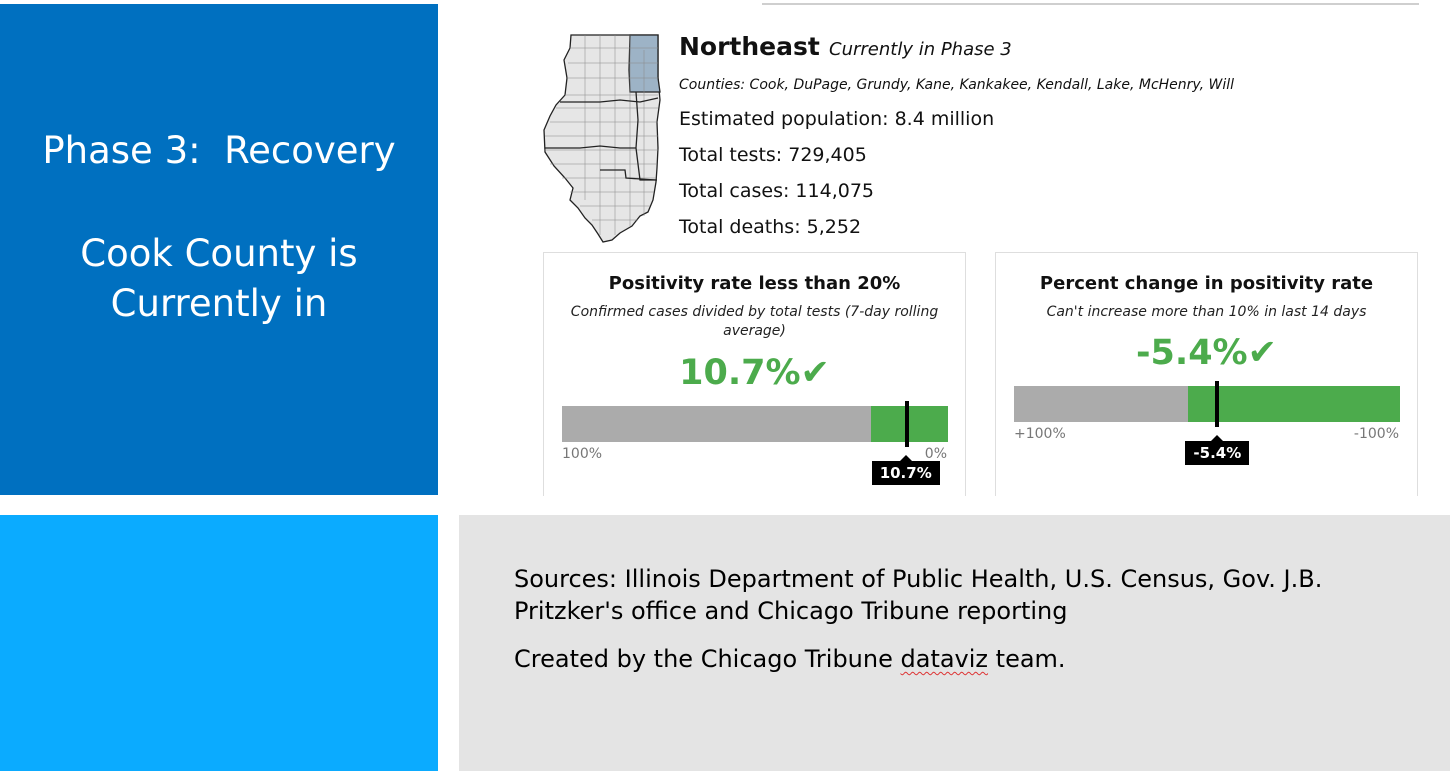  What do you see at coordinates (749, 46) in the screenshot?
I see `region-name: Northeast` at bounding box center [749, 46].